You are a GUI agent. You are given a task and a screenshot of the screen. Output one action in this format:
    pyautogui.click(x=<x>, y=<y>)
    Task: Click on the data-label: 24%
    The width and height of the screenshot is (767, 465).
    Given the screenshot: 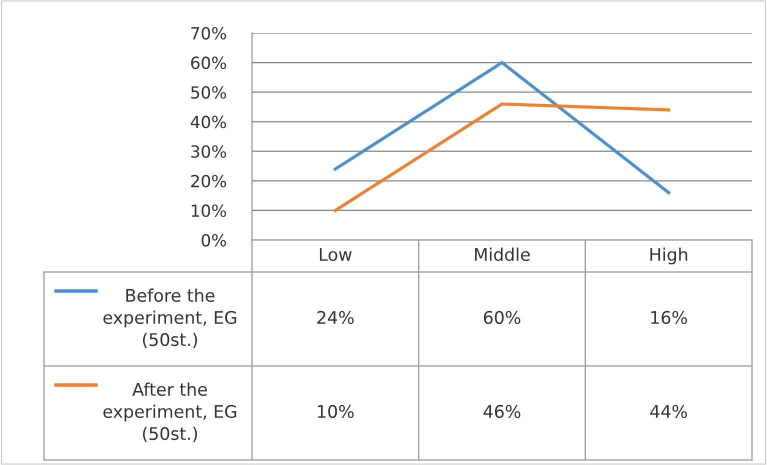 What is the action you would take?
    pyautogui.click(x=335, y=317)
    